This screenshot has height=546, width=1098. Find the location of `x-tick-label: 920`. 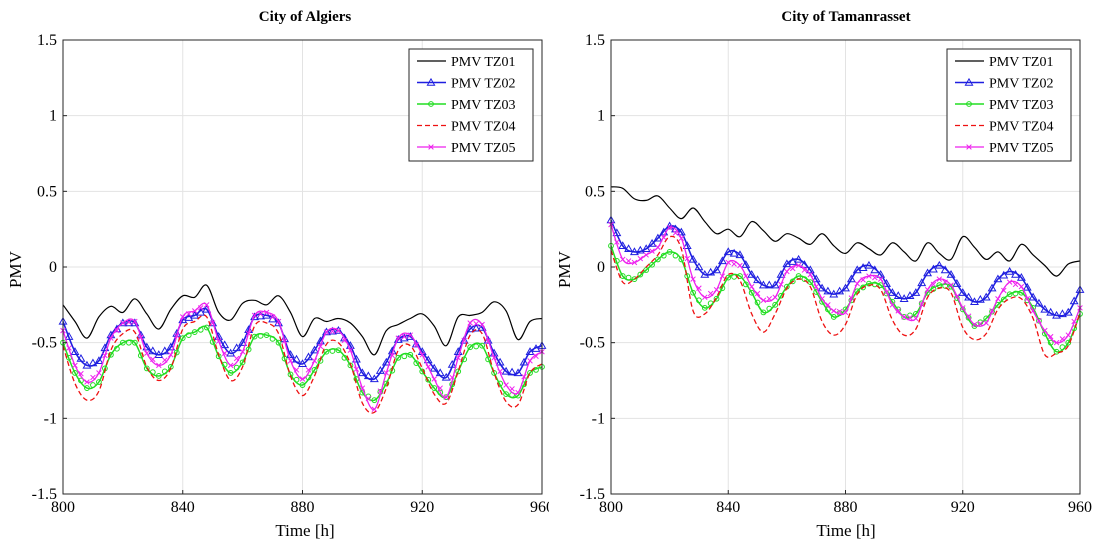

x-tick-label: 920 is located at coordinates (963, 507).